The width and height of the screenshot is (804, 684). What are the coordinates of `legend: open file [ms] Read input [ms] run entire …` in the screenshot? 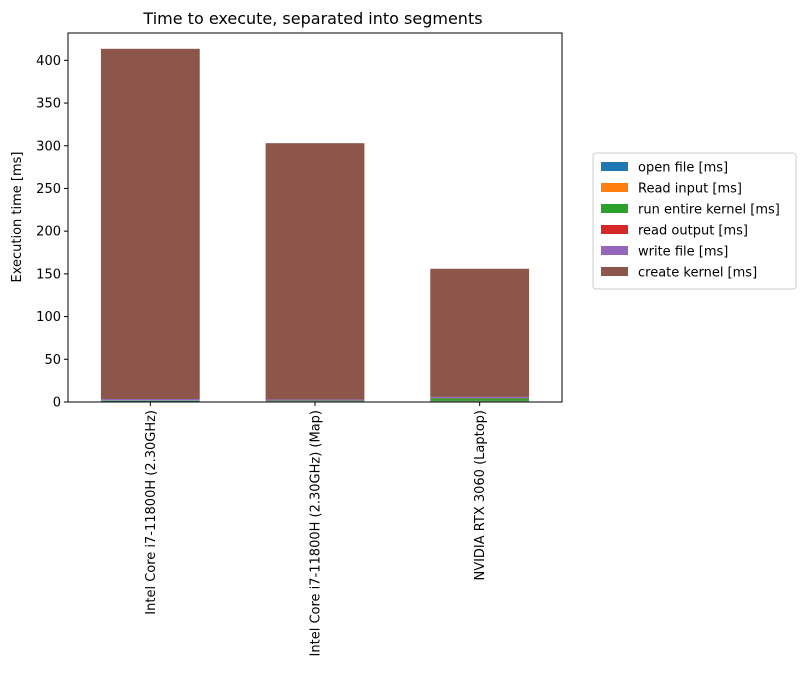 It's located at (694, 221).